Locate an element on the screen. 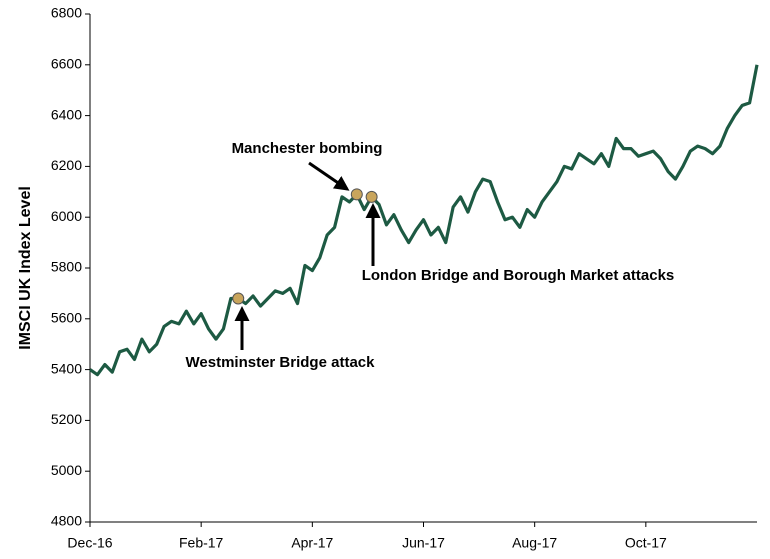  y-tick-label: 6000 is located at coordinates (66, 216).